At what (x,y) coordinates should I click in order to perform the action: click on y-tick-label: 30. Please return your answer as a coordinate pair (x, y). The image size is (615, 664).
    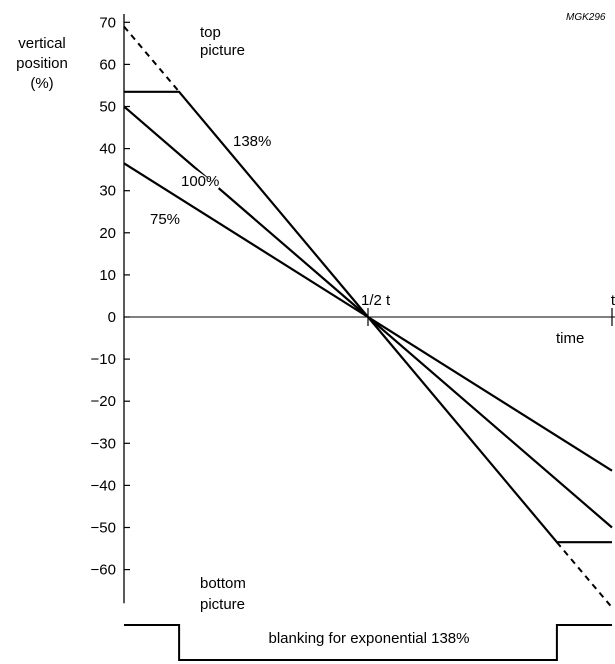
    Looking at the image, I should click on (107, 191).